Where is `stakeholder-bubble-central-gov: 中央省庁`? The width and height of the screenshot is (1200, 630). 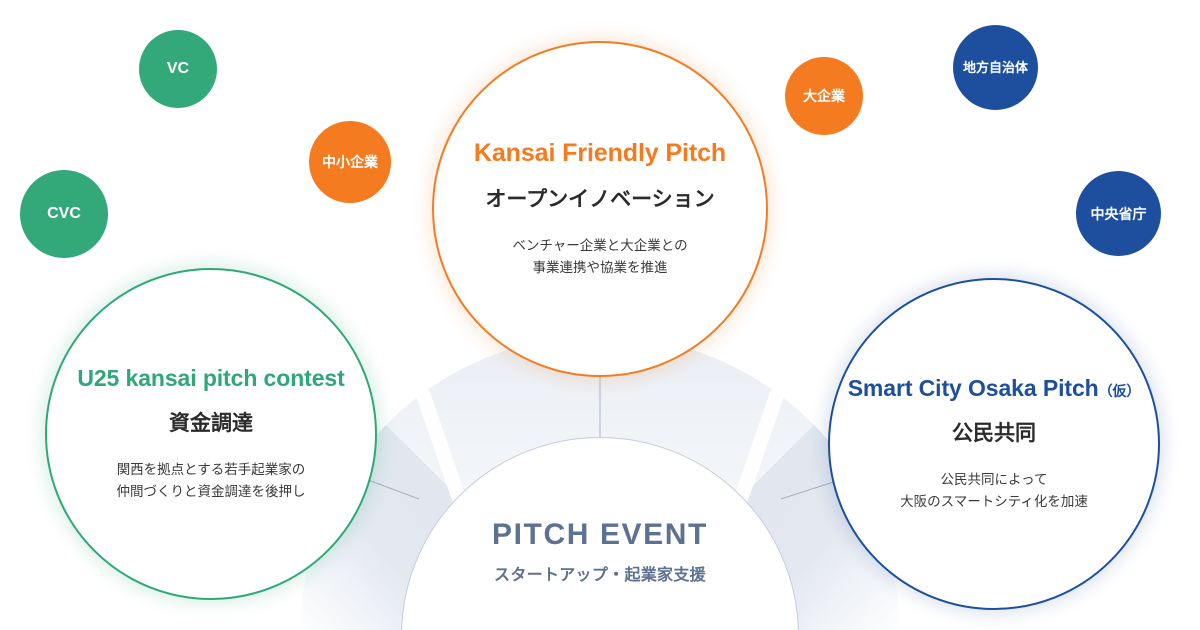 stakeholder-bubble-central-gov: 中央省庁 is located at coordinates (1118, 213).